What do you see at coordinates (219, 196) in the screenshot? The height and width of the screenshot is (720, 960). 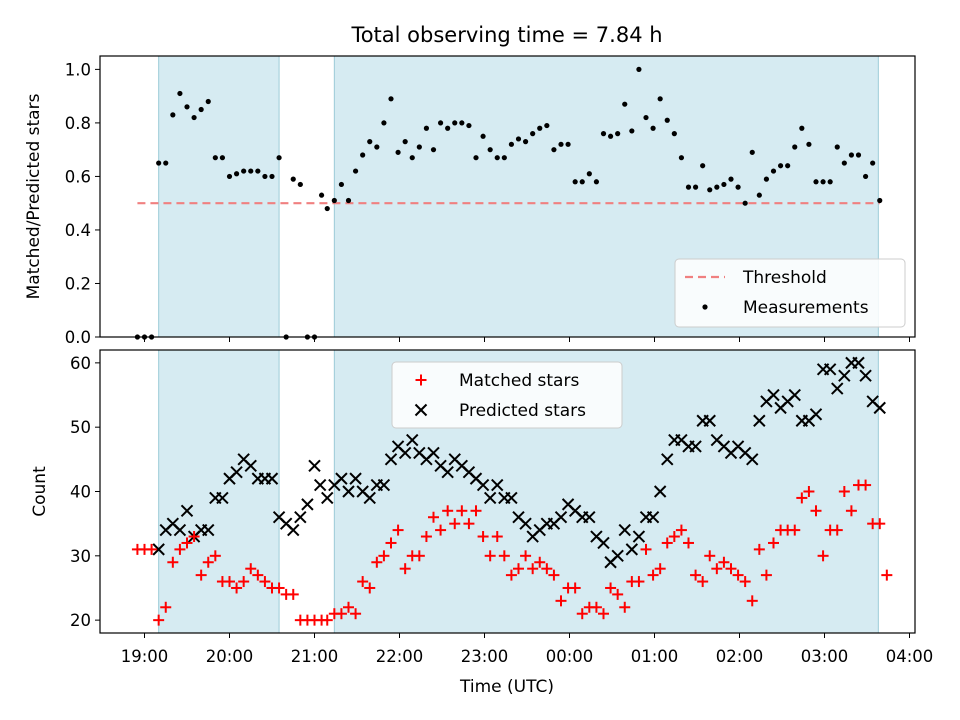 I see `shaded-interval` at bounding box center [219, 196].